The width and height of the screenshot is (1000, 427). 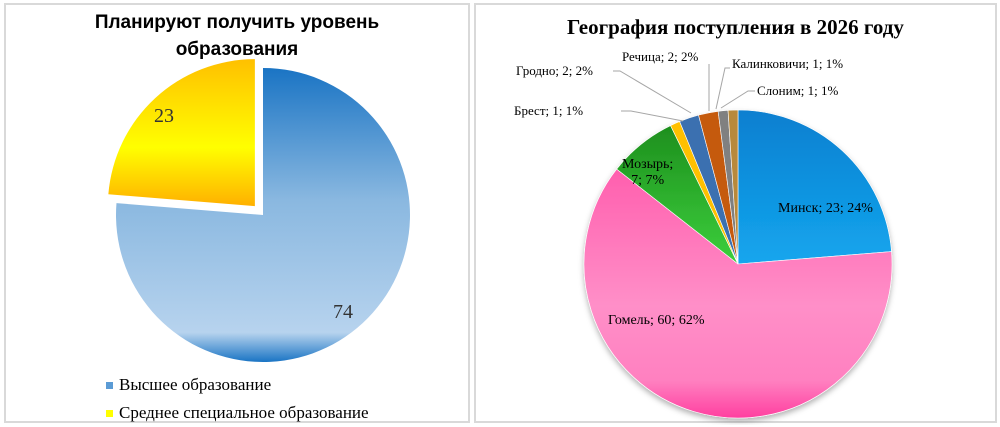 What do you see at coordinates (648, 164) in the screenshot?
I see `data-label-mozyr-line1: Мозырь;` at bounding box center [648, 164].